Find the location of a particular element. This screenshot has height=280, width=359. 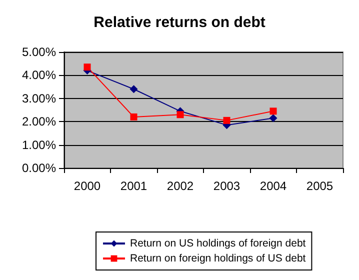

chart-title: Relative returns on debt is located at coordinates (180, 22).